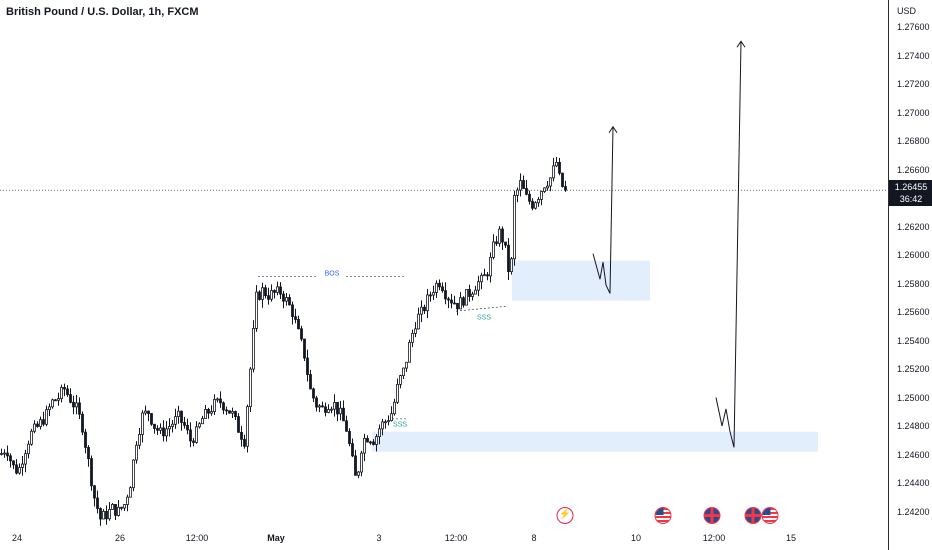  Describe the element at coordinates (714, 538) in the screenshot. I see `time-tick: 12:00` at that location.